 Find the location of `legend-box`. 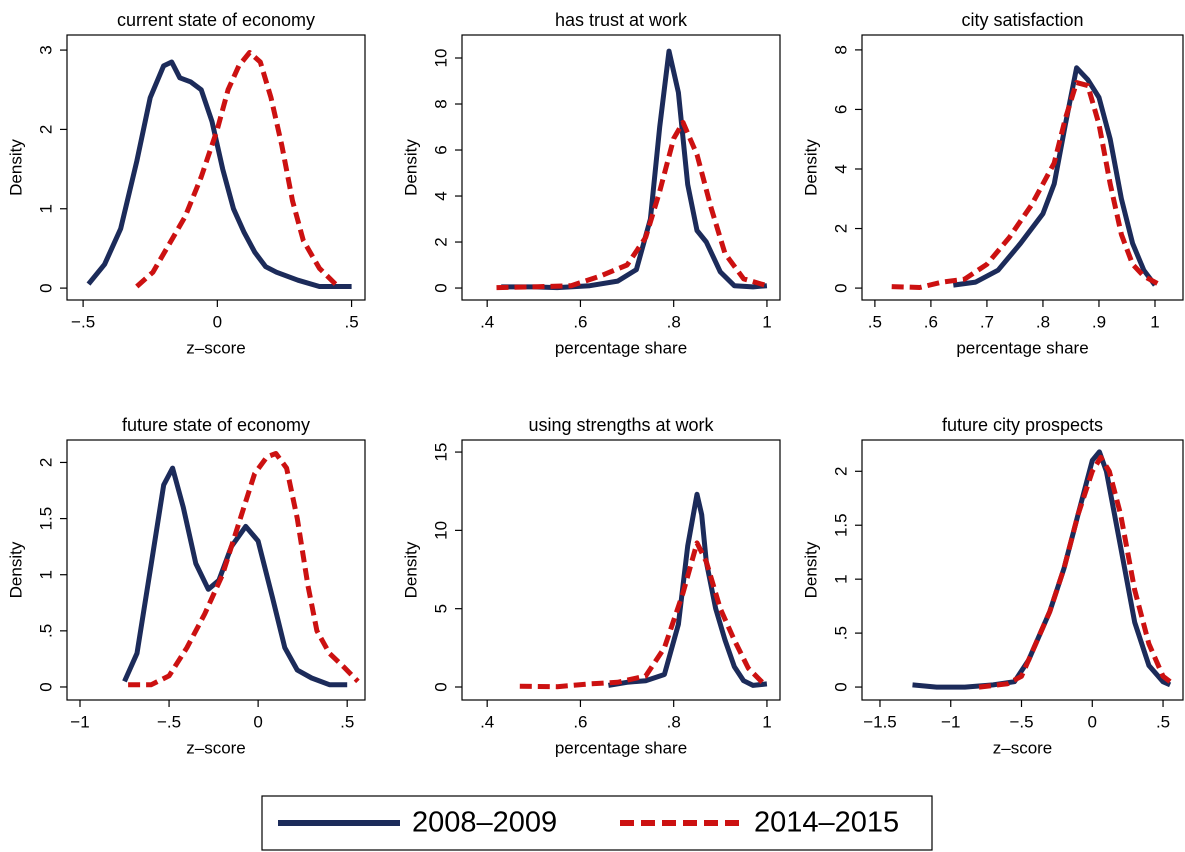

legend-box is located at coordinates (597, 823).